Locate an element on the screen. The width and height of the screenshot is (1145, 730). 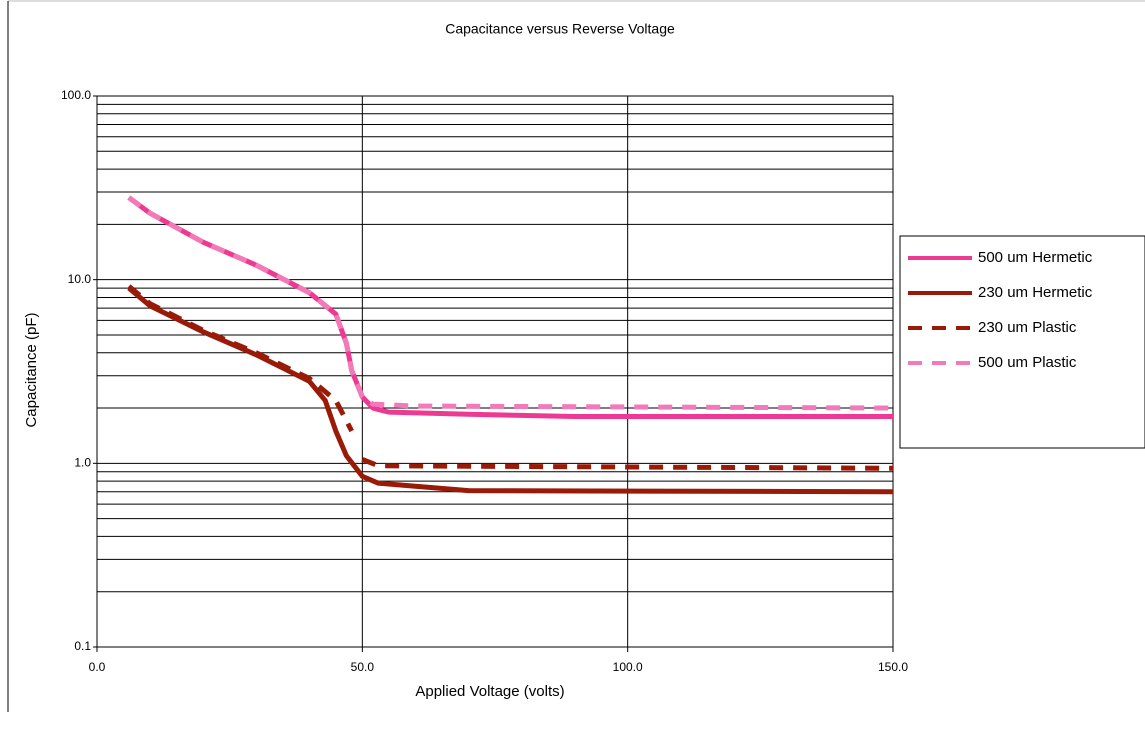
x-axis-title: Applied Voltage (volts) is located at coordinates (489, 691).